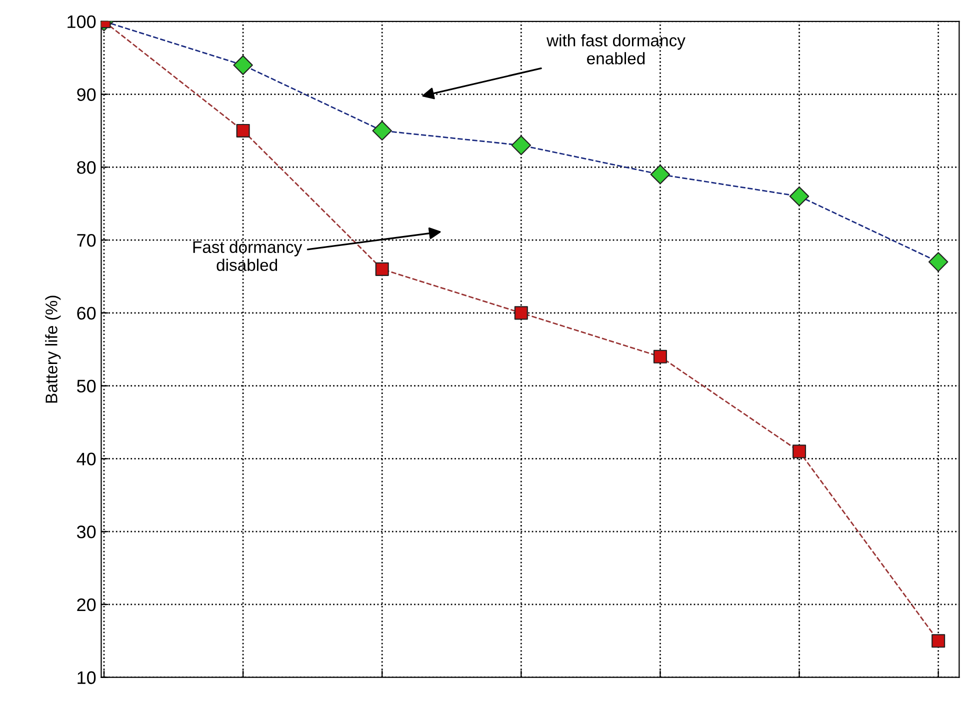 Image resolution: width=964 pixels, height=713 pixels. Describe the element at coordinates (82, 21) in the screenshot. I see `y-tick-label: 100` at that location.